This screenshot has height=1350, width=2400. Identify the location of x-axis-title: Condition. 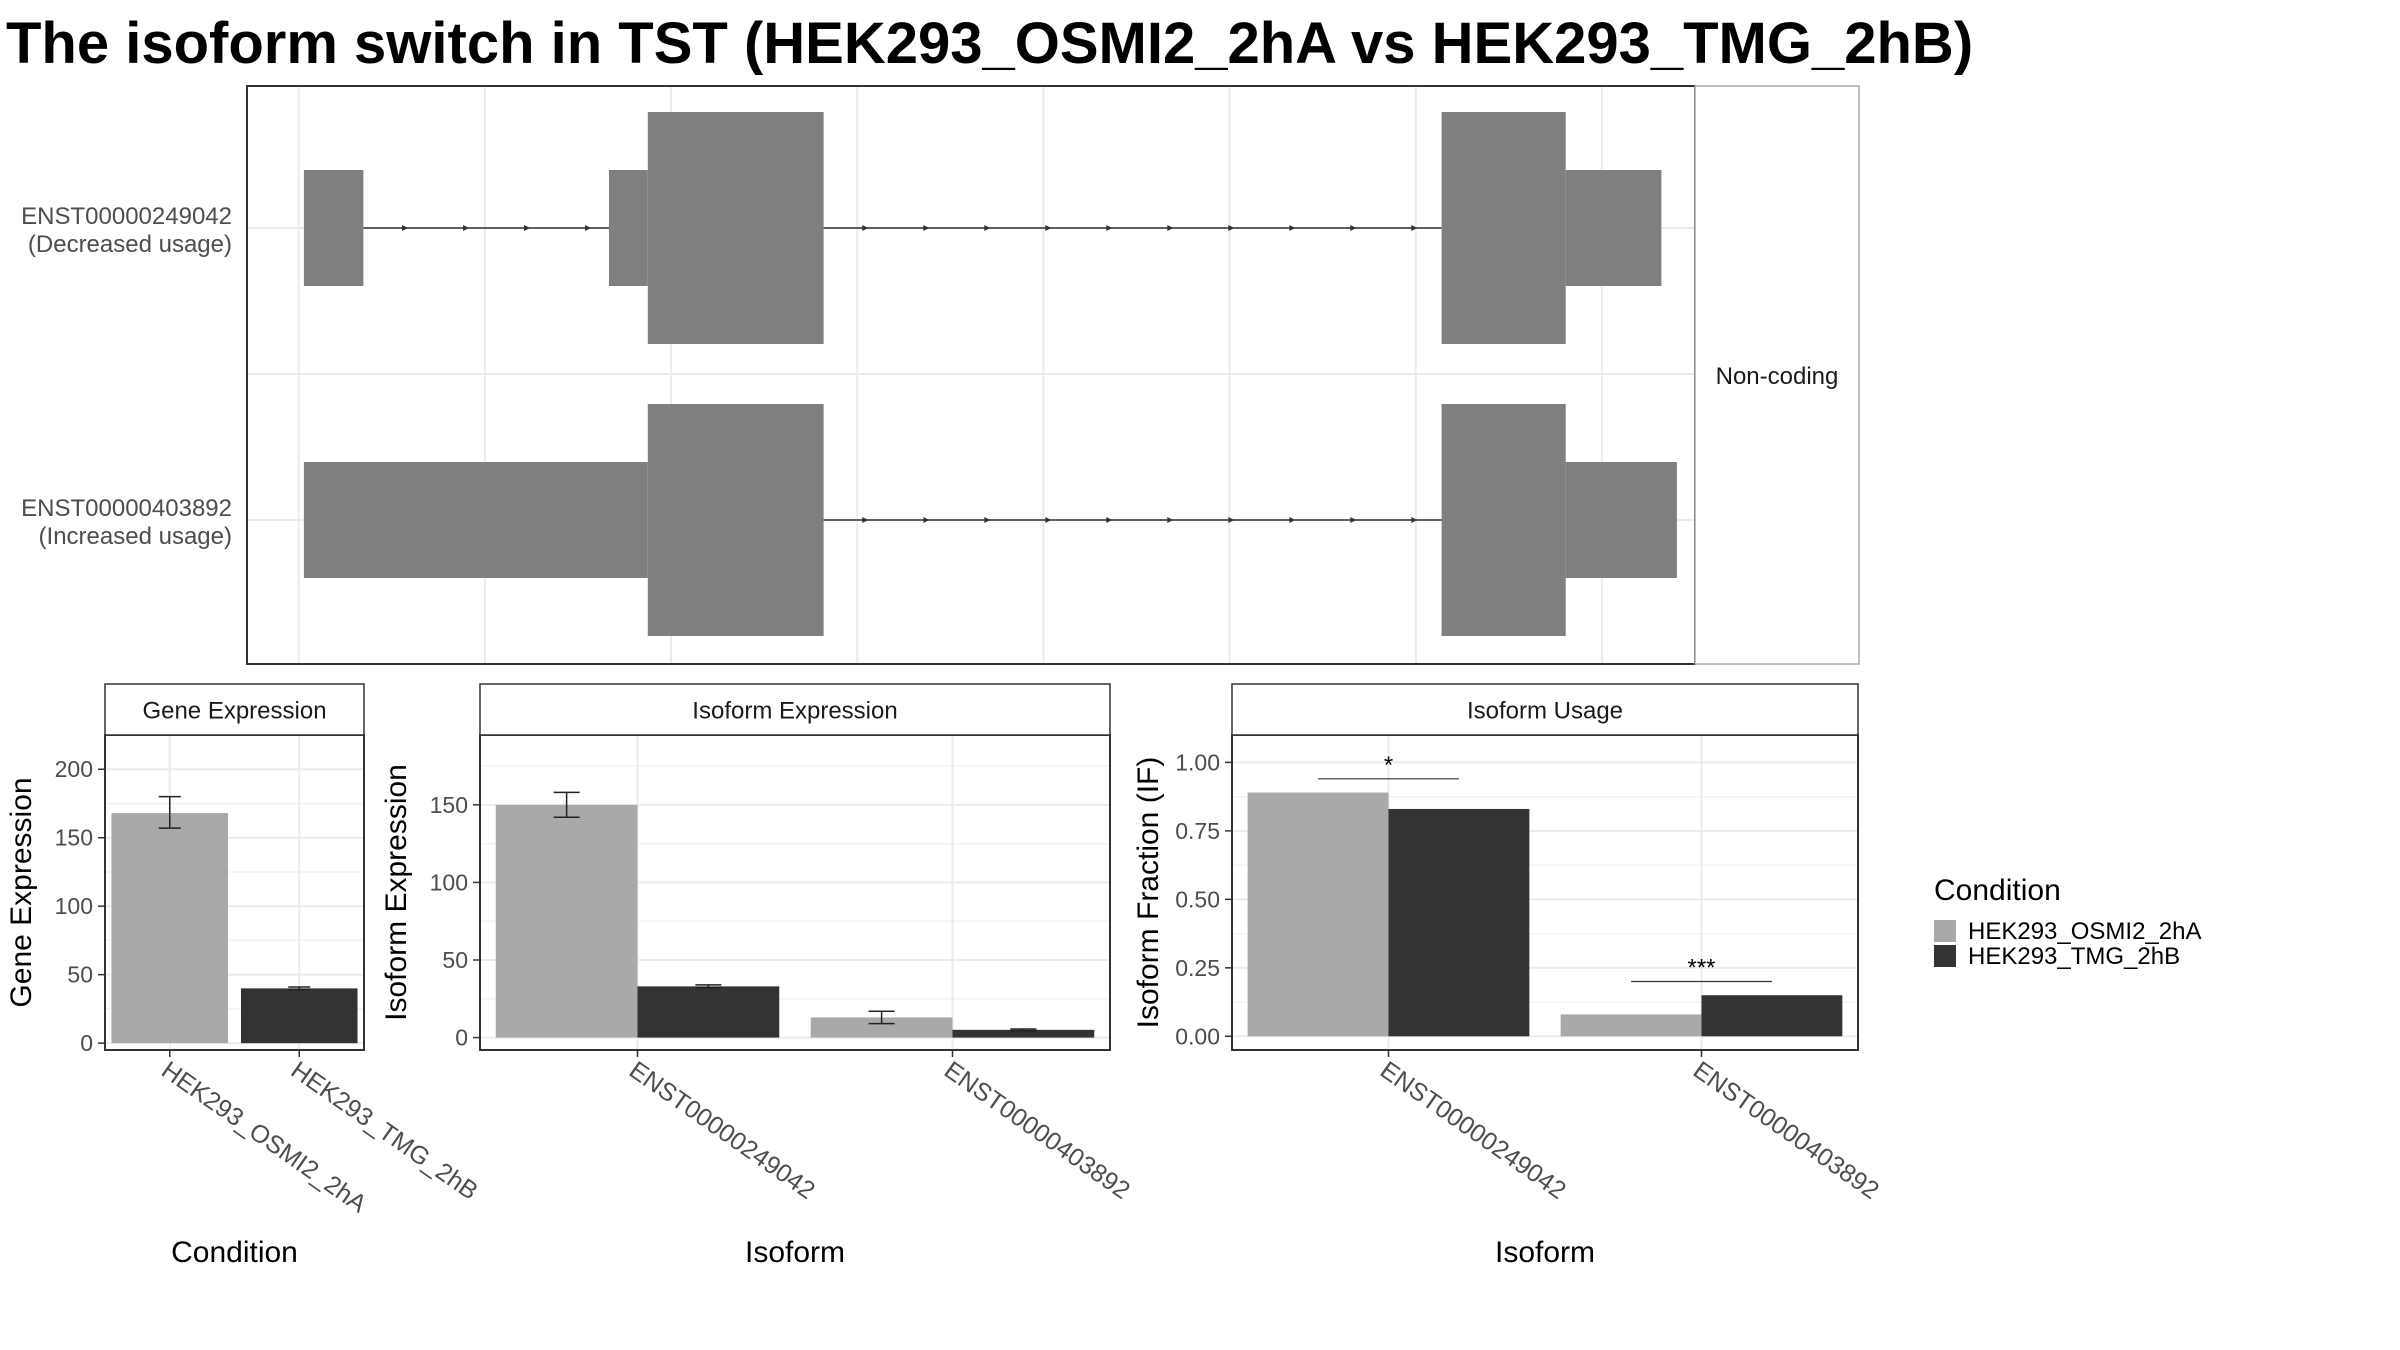
(234, 1252).